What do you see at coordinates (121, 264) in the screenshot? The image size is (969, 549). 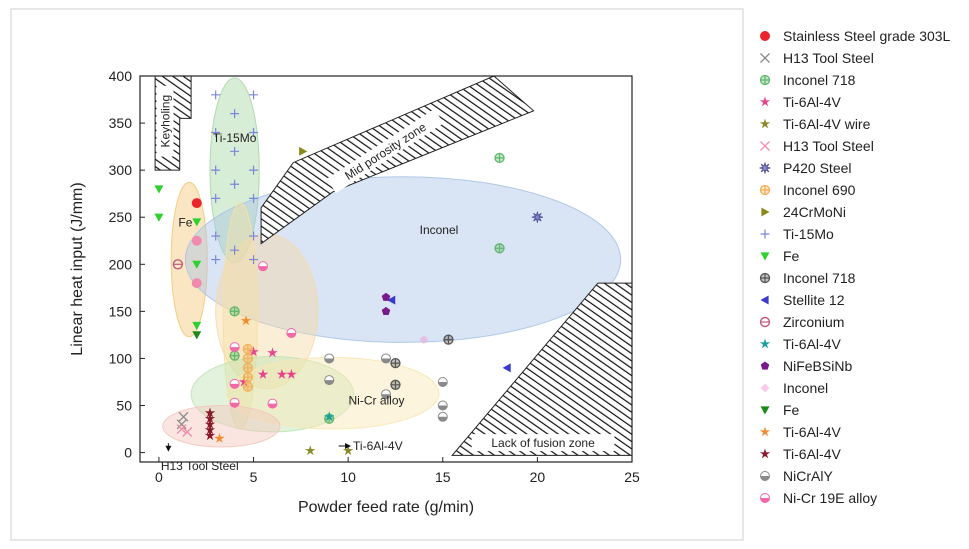 I see `y-tick-label: 200` at bounding box center [121, 264].